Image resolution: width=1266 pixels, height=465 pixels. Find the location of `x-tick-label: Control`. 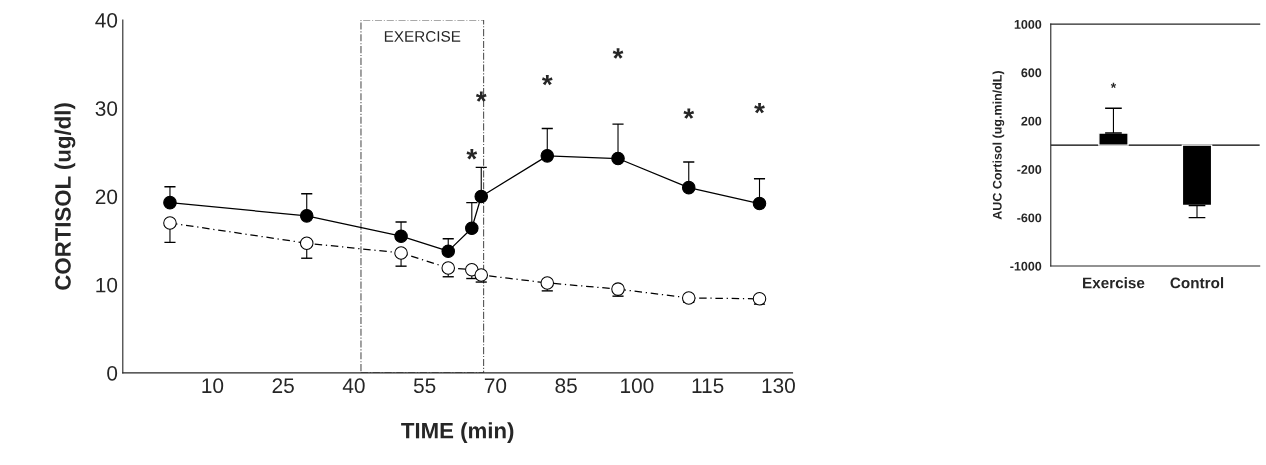

x-tick-label: Control is located at coordinates (1197, 283).